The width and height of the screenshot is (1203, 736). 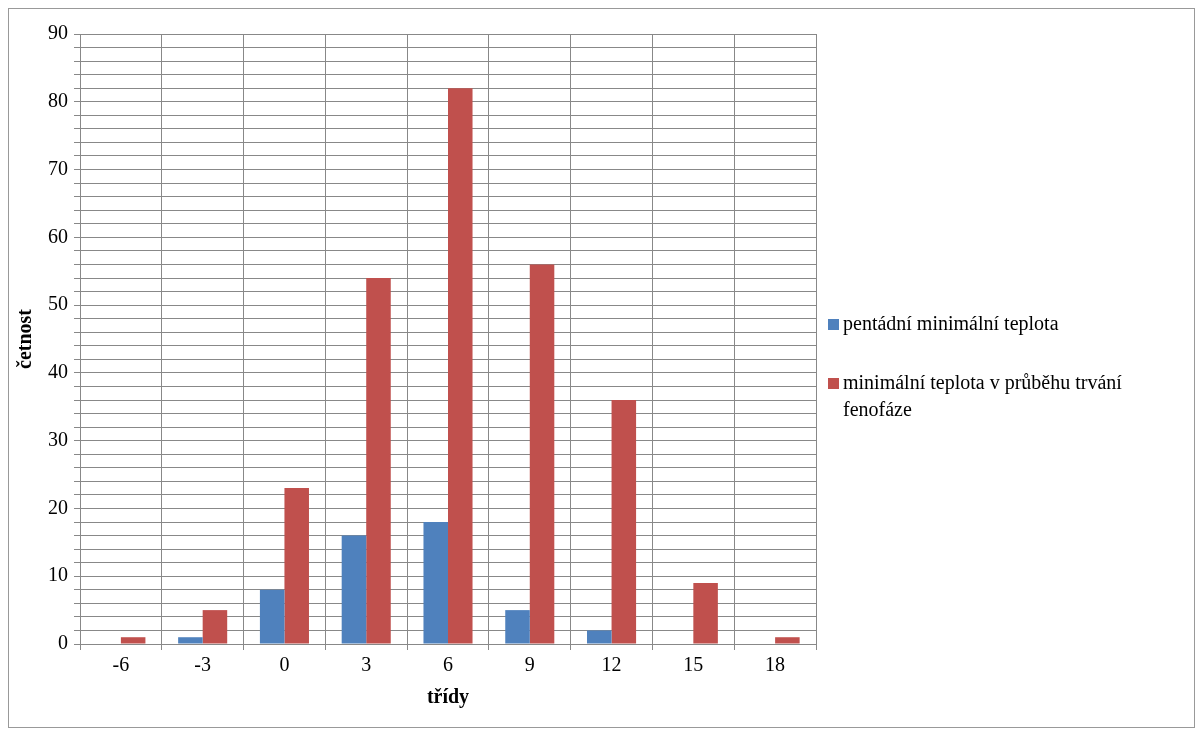 What do you see at coordinates (58, 235) in the screenshot?
I see `y-tick-label: 60` at bounding box center [58, 235].